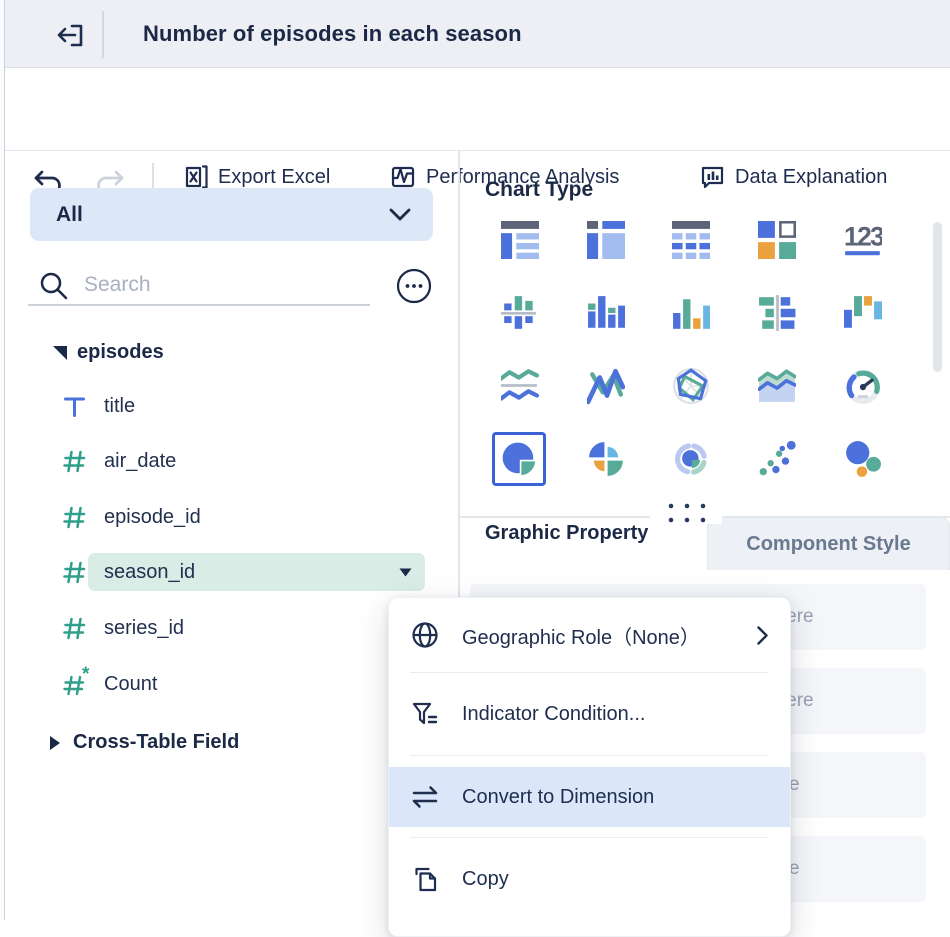  What do you see at coordinates (425, 714) in the screenshot?
I see `filter-condition-icon` at bounding box center [425, 714].